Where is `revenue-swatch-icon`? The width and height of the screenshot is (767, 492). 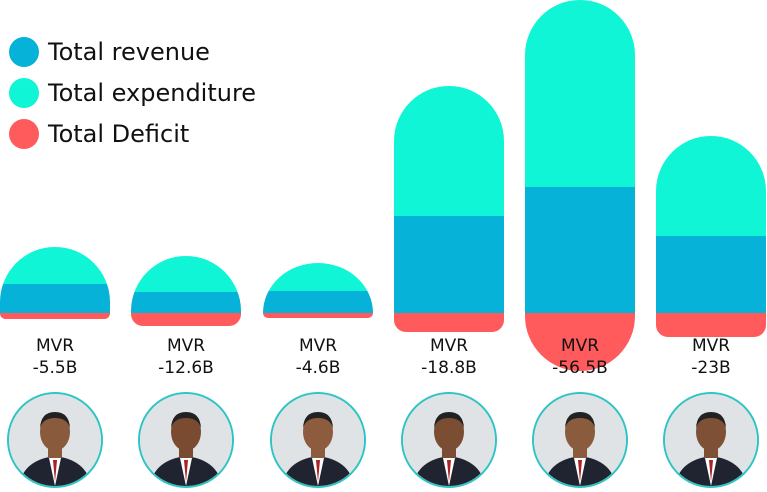
revenue-swatch-icon is located at coordinates (24, 51).